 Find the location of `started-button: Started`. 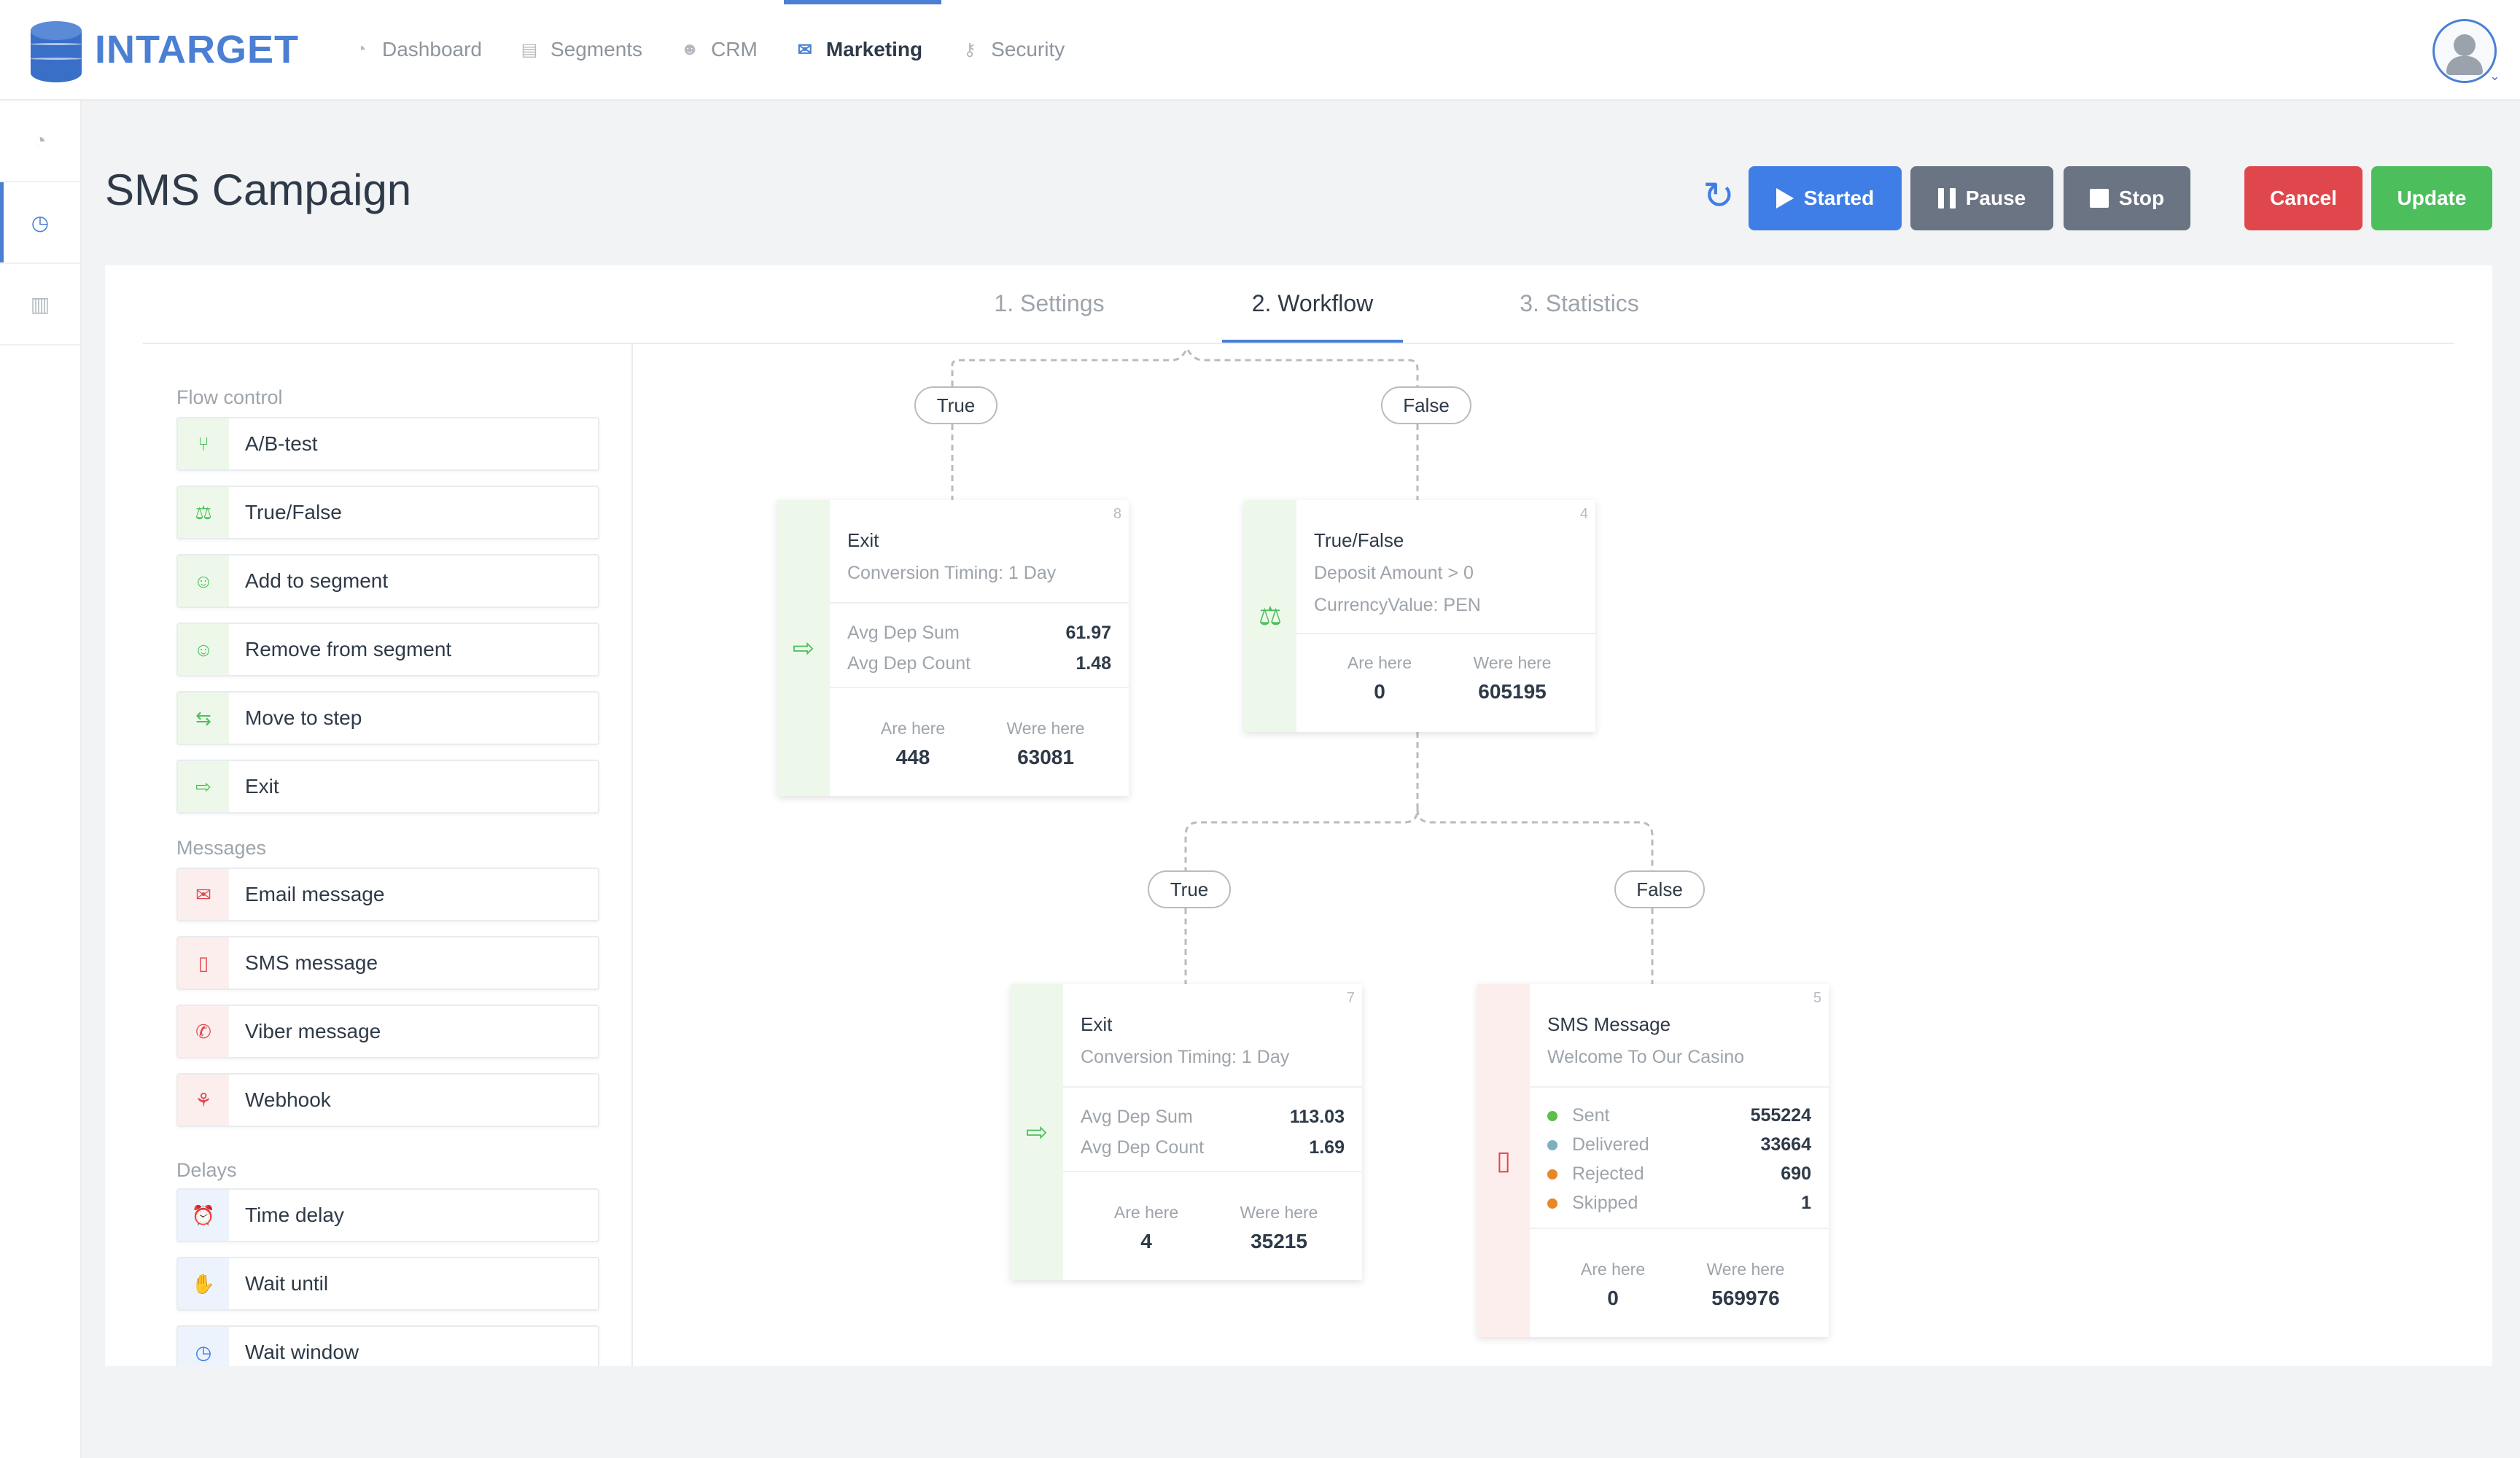

started-button: Started is located at coordinates (1825, 198).